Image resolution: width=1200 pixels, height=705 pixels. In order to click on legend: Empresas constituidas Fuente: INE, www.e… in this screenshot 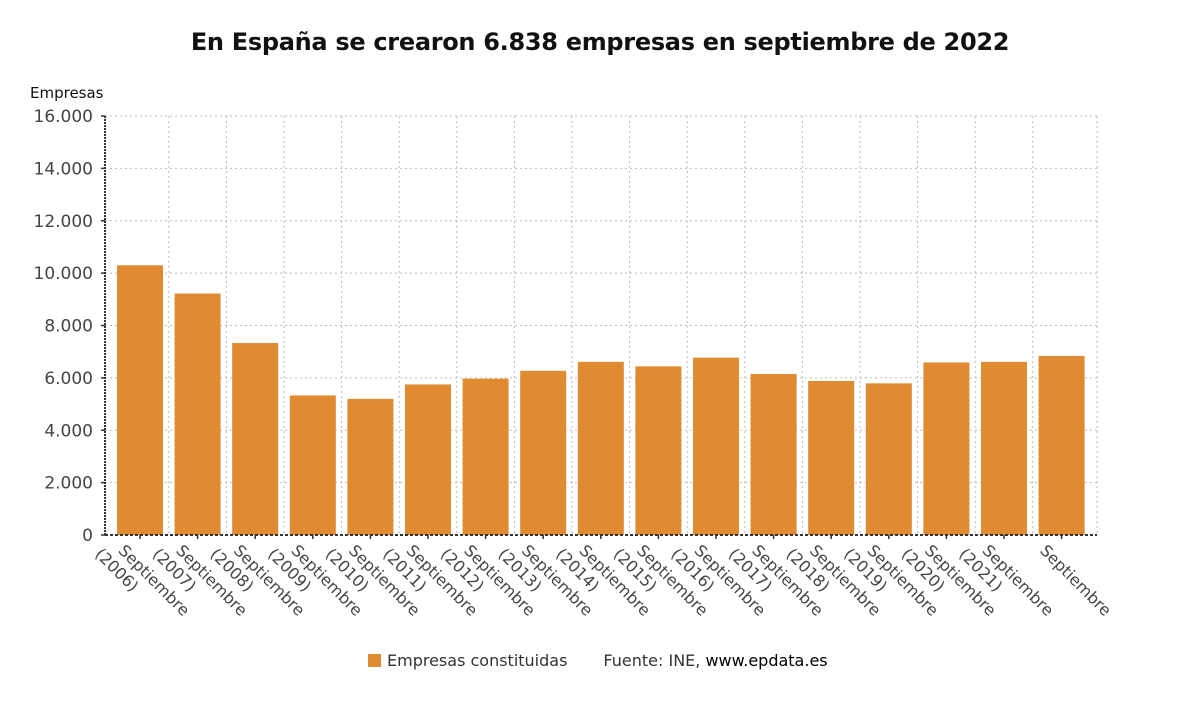, I will do `click(598, 660)`.